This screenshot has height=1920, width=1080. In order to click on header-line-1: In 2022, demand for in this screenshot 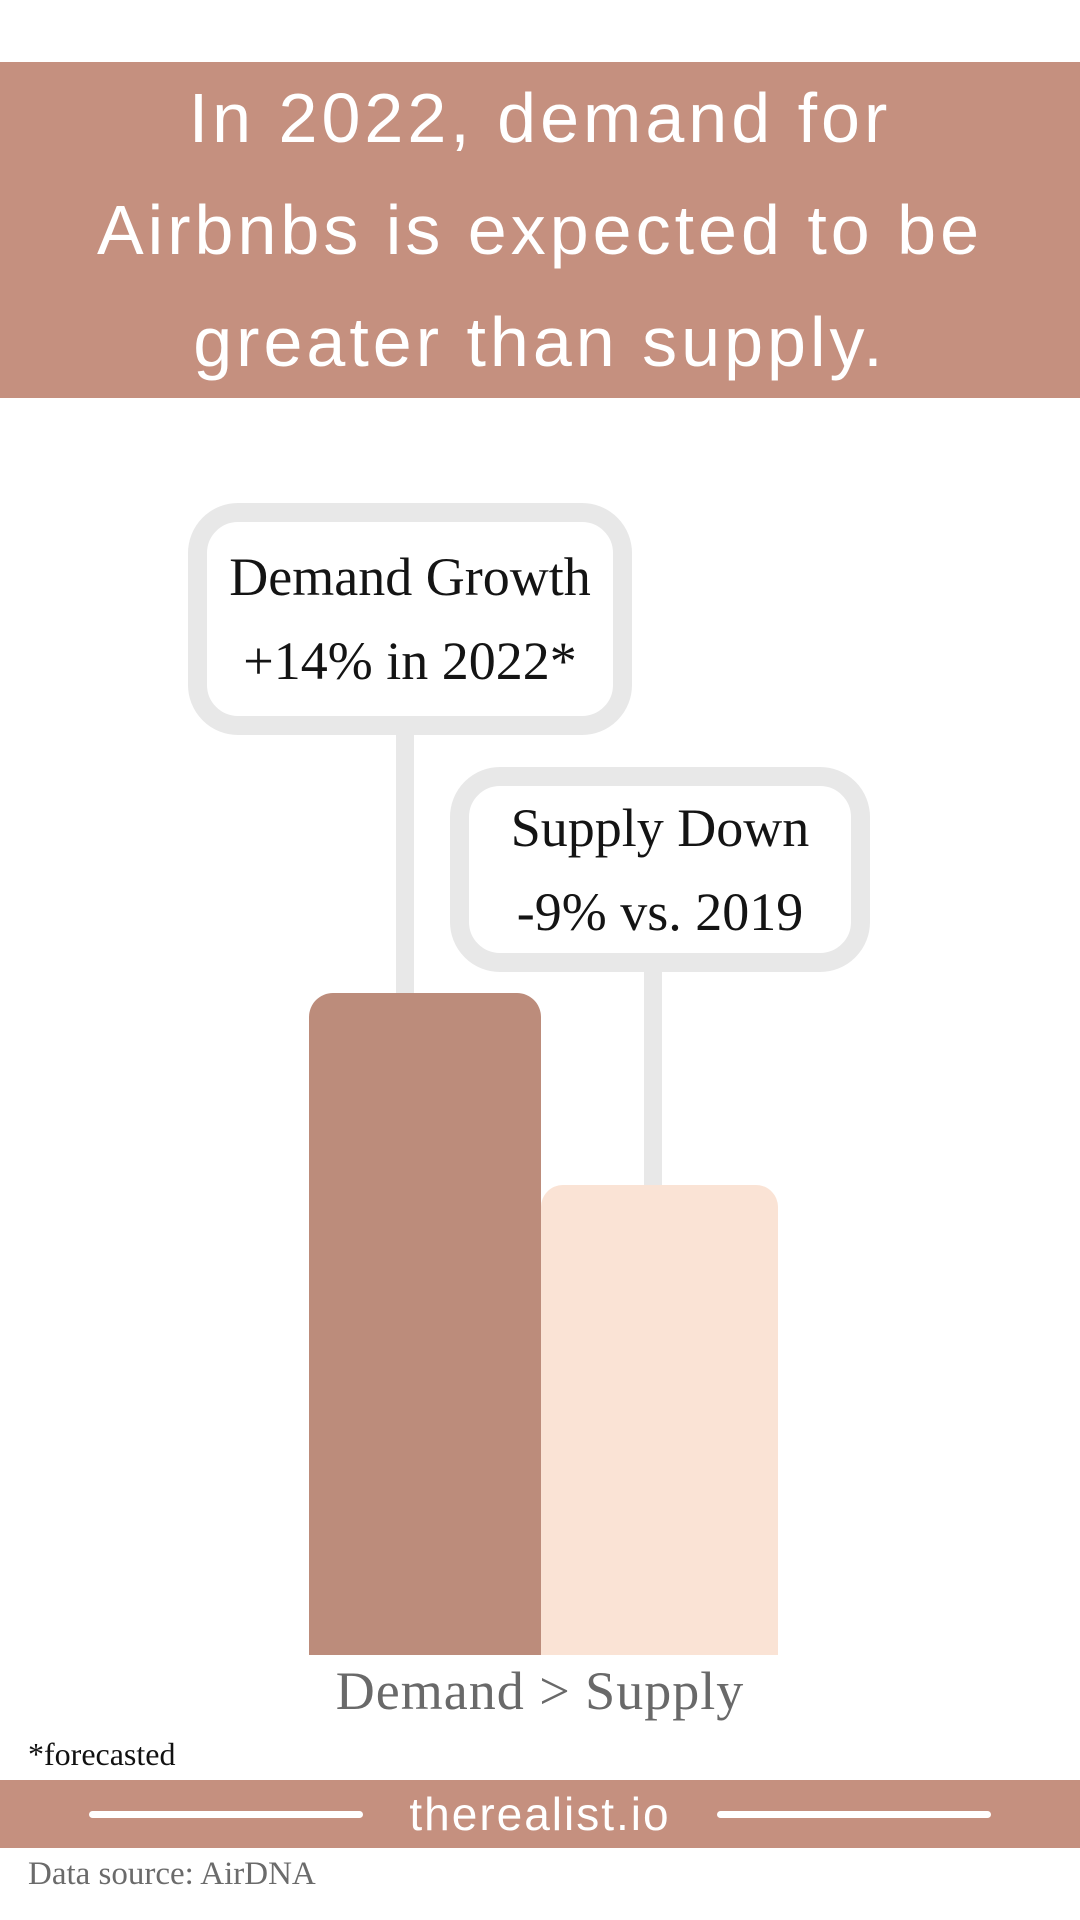, I will do `click(540, 118)`.